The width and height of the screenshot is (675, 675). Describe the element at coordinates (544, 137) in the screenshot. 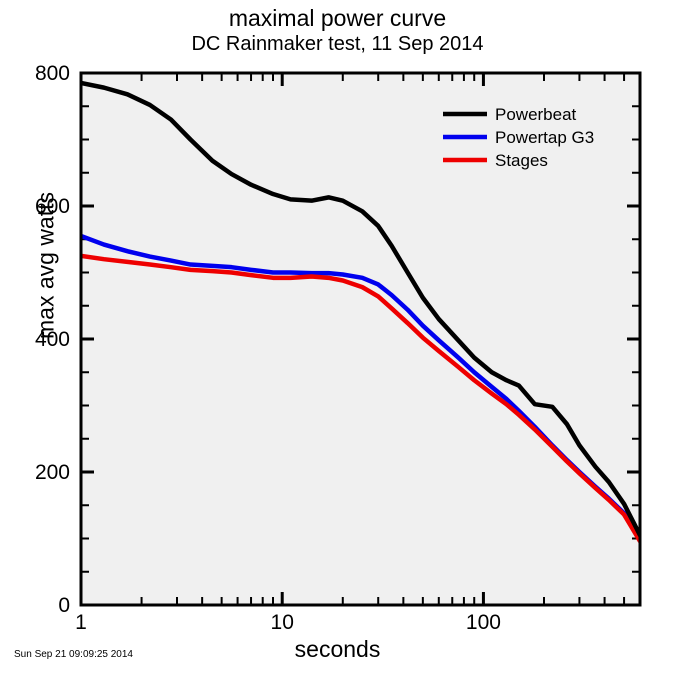

I see `legend-label: Powertap G3` at that location.